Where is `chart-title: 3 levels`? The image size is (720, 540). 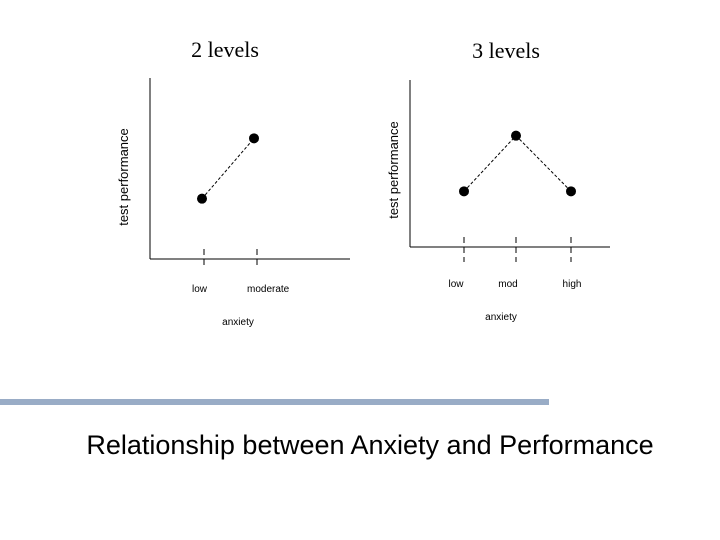 chart-title: 3 levels is located at coordinates (506, 50).